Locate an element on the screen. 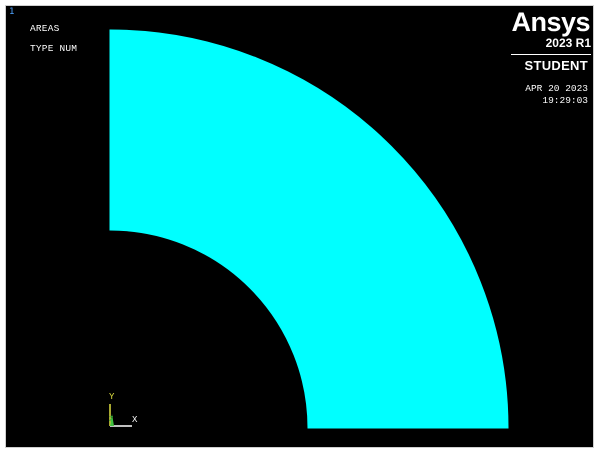 The image size is (598, 453). product-name: Ansys is located at coordinates (550, 22).